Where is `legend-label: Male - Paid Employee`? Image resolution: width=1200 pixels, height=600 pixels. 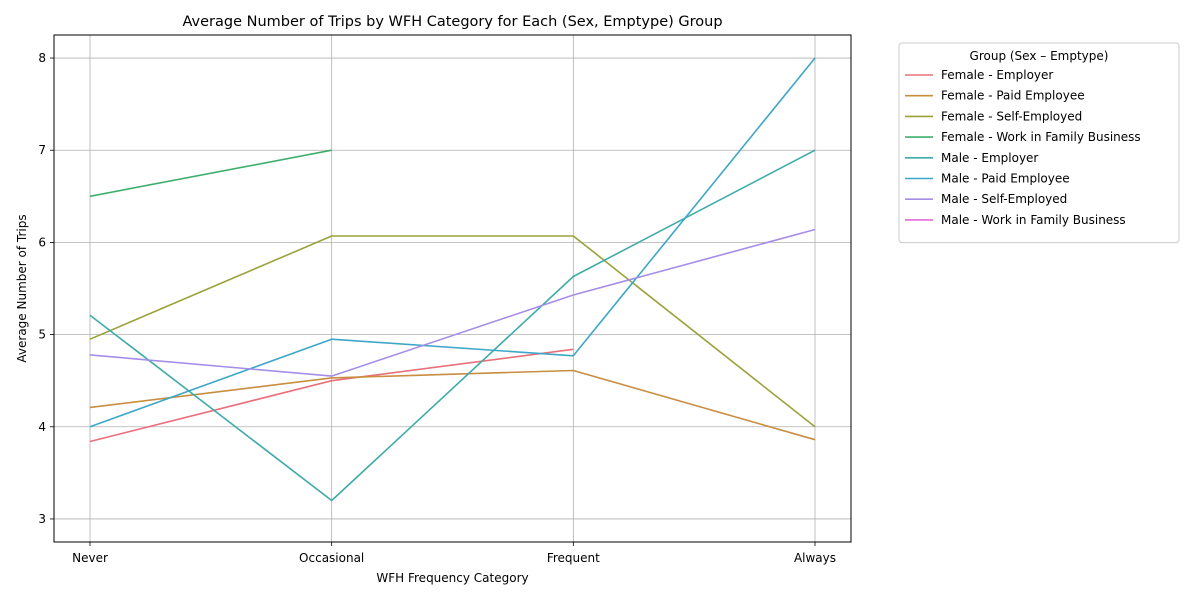
legend-label: Male - Paid Employee is located at coordinates (1005, 179).